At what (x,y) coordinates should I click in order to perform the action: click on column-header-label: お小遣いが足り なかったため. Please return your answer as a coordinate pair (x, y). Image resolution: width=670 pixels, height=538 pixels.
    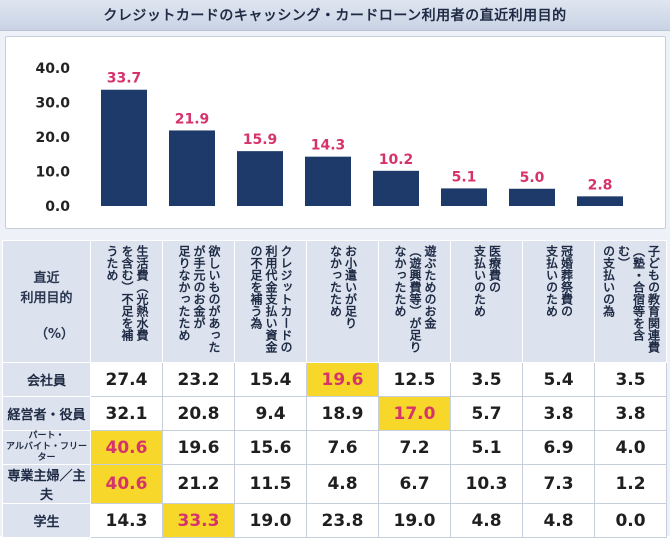
    Looking at the image, I should click on (343, 287).